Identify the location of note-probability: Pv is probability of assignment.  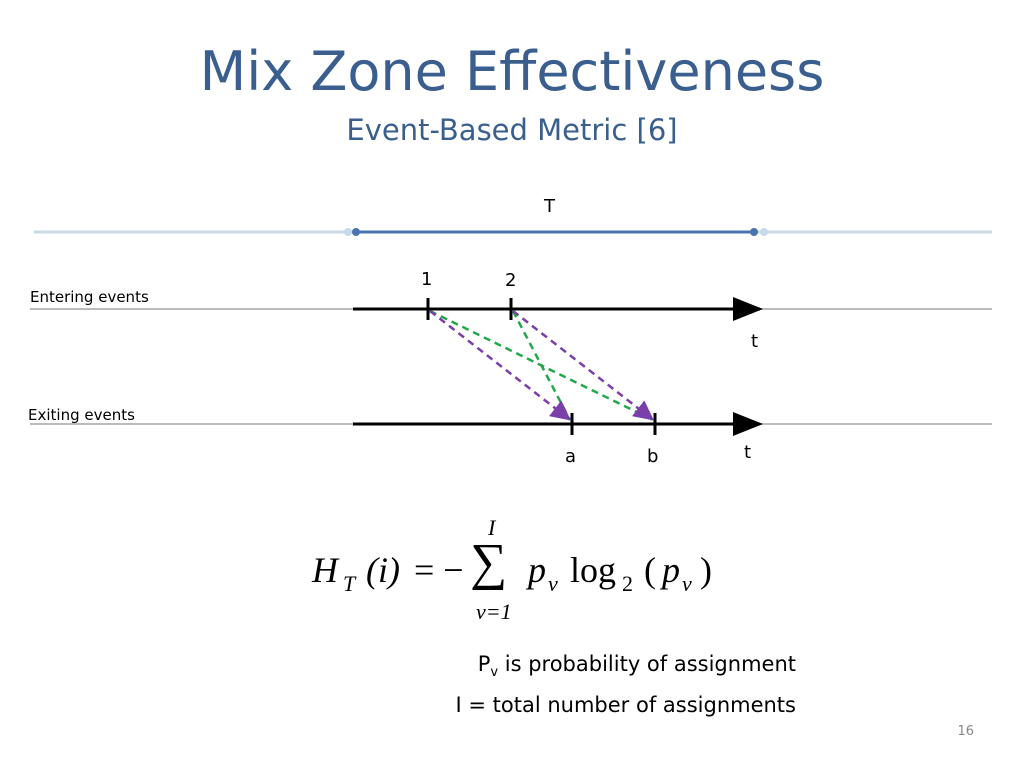
(626, 668).